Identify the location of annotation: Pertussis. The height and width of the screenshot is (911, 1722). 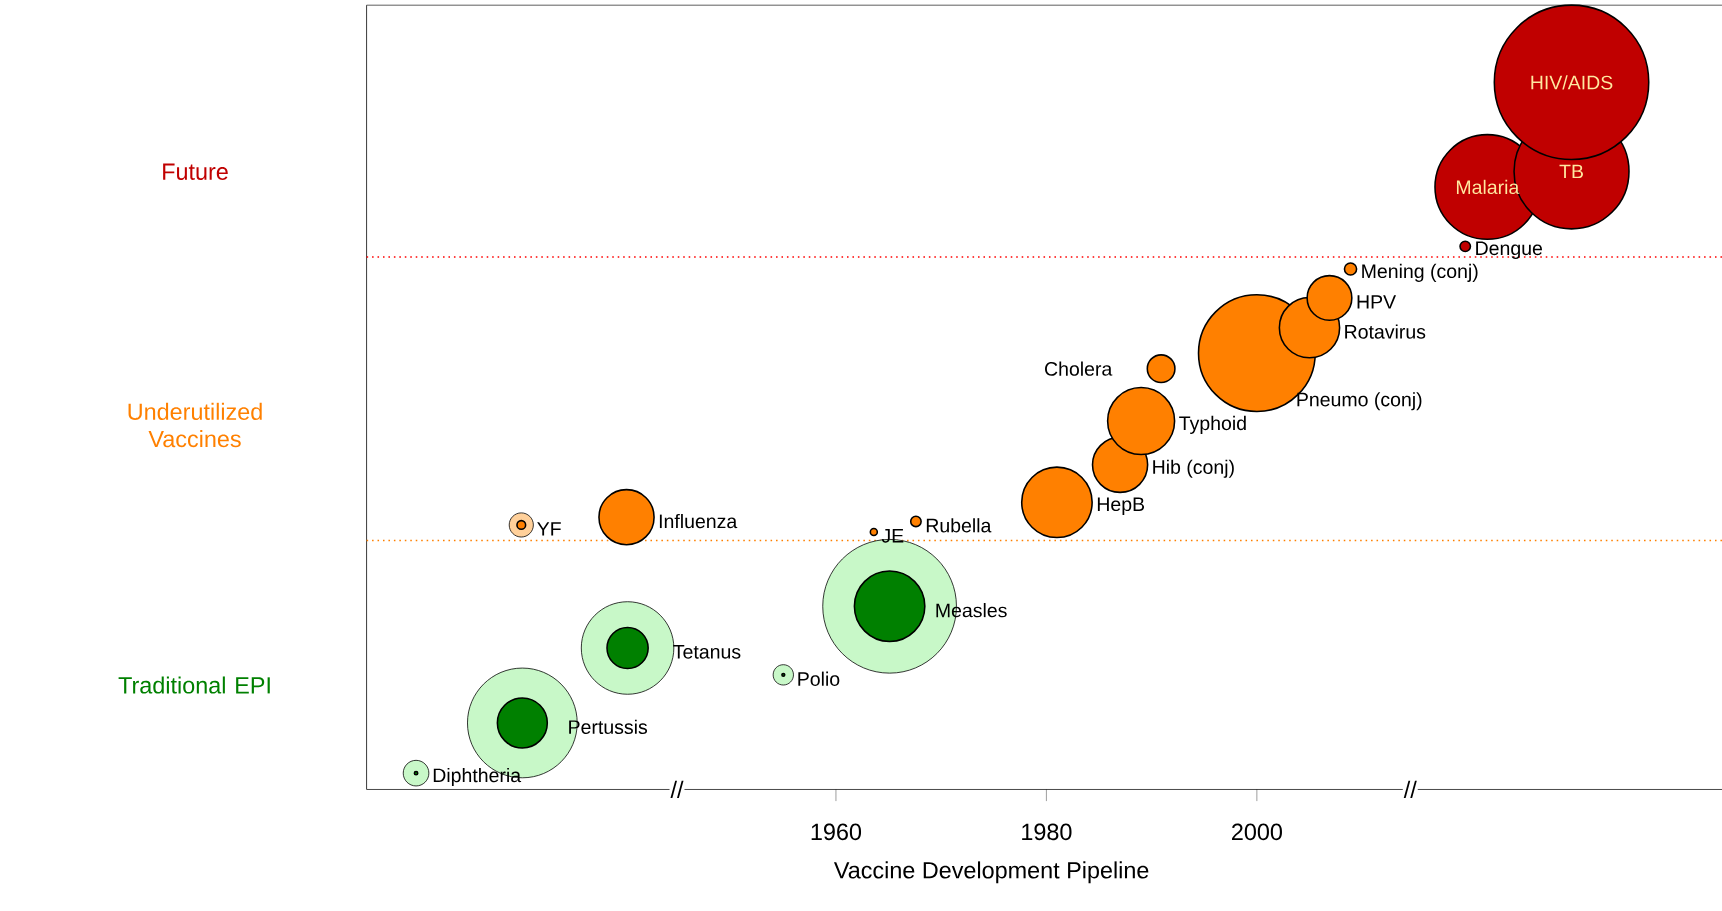
(608, 726).